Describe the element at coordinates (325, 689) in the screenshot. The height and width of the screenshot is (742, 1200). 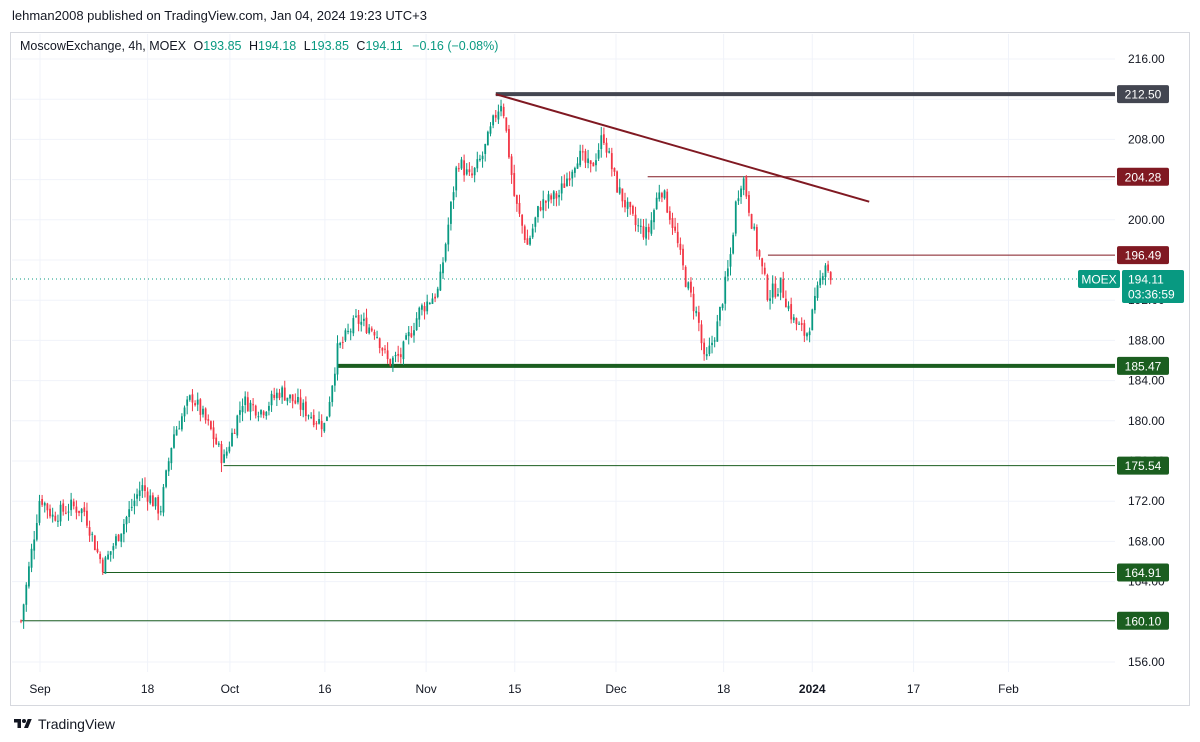
I see `x-tick-label: 16` at that location.